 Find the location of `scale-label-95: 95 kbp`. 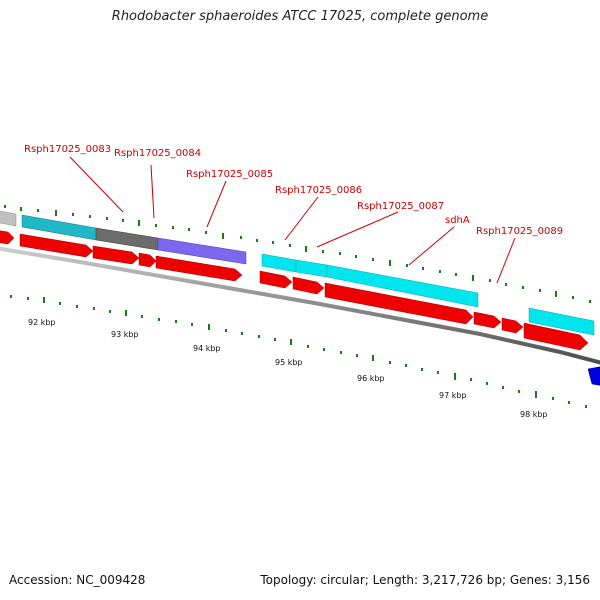

scale-label-95: 95 kbp is located at coordinates (289, 362).